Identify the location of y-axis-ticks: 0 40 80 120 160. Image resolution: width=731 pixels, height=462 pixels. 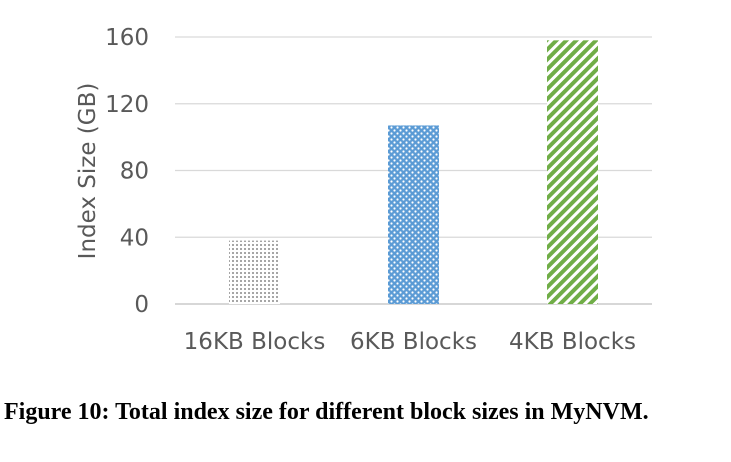
(127, 171).